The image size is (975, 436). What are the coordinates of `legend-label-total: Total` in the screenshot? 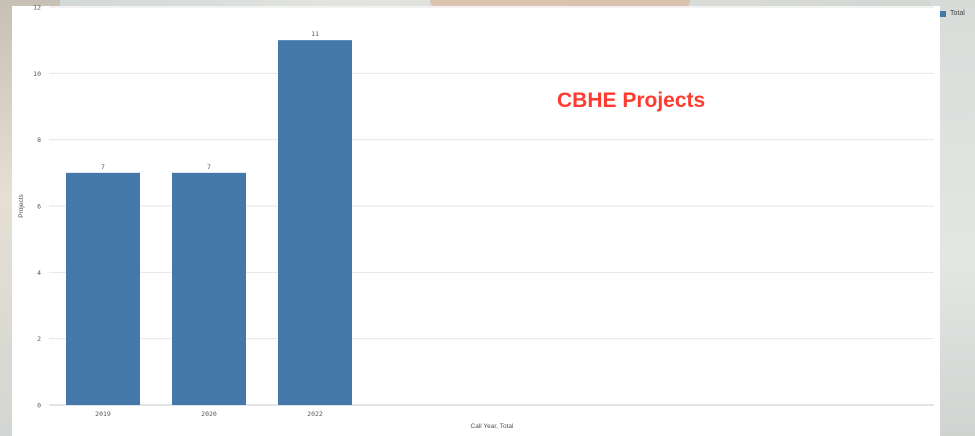 It's located at (957, 13).